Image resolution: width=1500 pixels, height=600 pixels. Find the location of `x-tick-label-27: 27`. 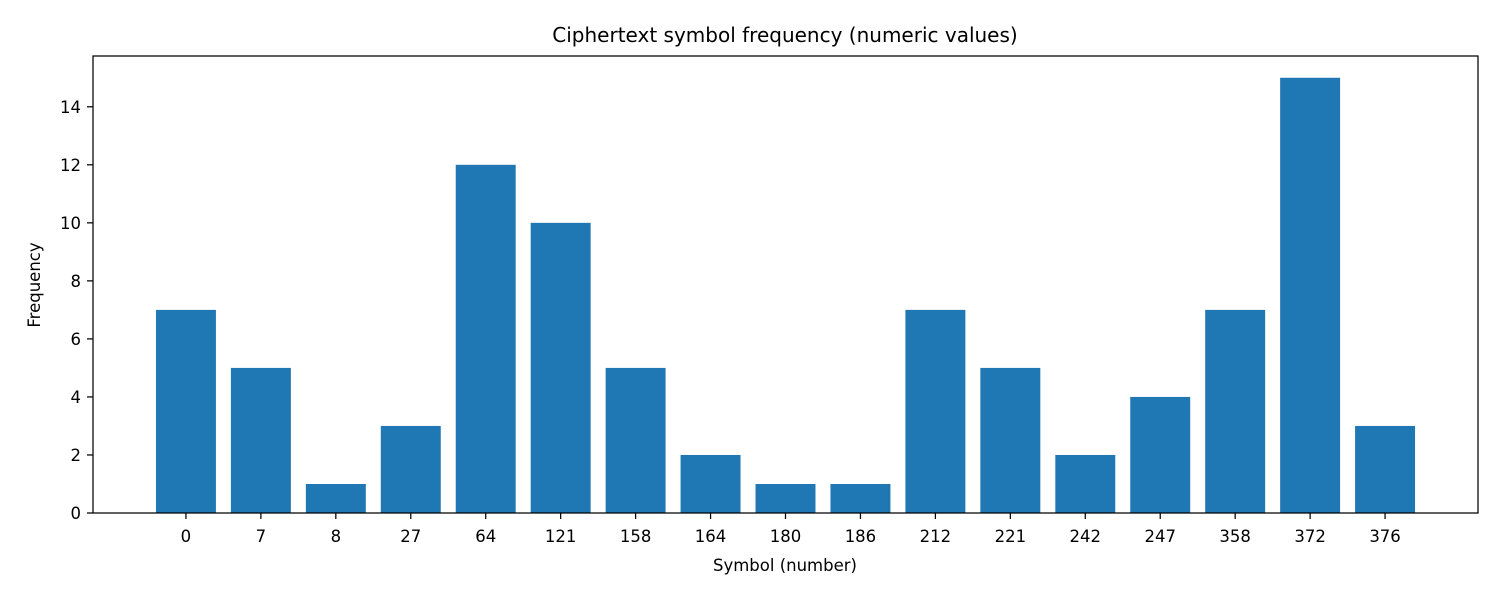

x-tick-label-27: 27 is located at coordinates (410, 536).